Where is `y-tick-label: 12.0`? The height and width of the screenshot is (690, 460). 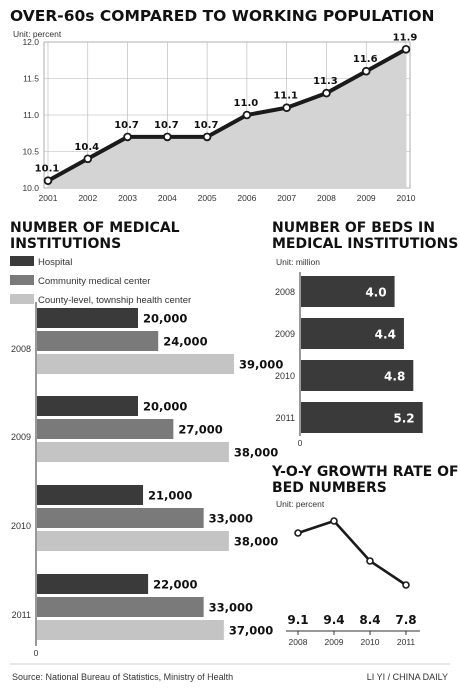 y-tick-label: 12.0 is located at coordinates (30, 42).